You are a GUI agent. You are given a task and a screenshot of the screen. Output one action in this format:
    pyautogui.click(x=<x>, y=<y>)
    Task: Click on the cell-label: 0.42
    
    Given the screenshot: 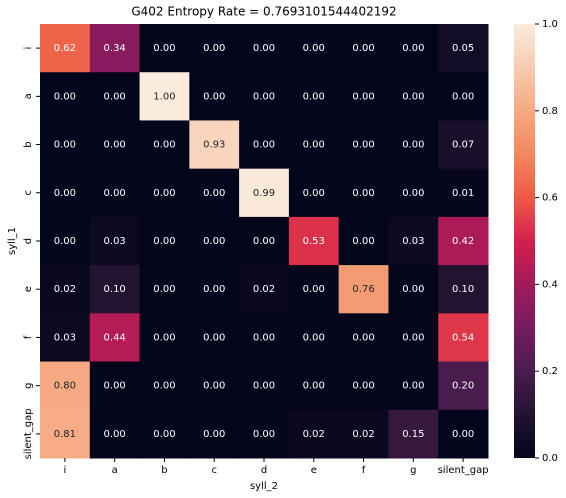 What is the action you would take?
    pyautogui.click(x=463, y=241)
    